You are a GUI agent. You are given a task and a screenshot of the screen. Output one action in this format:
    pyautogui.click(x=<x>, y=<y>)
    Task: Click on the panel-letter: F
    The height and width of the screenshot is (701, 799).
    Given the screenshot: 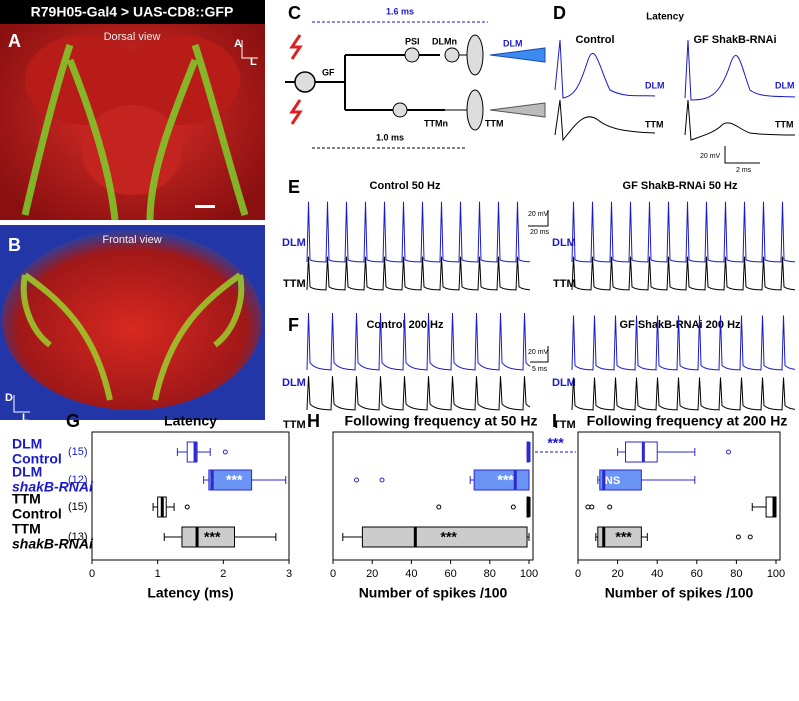 What is the action you would take?
    pyautogui.click(x=293, y=325)
    